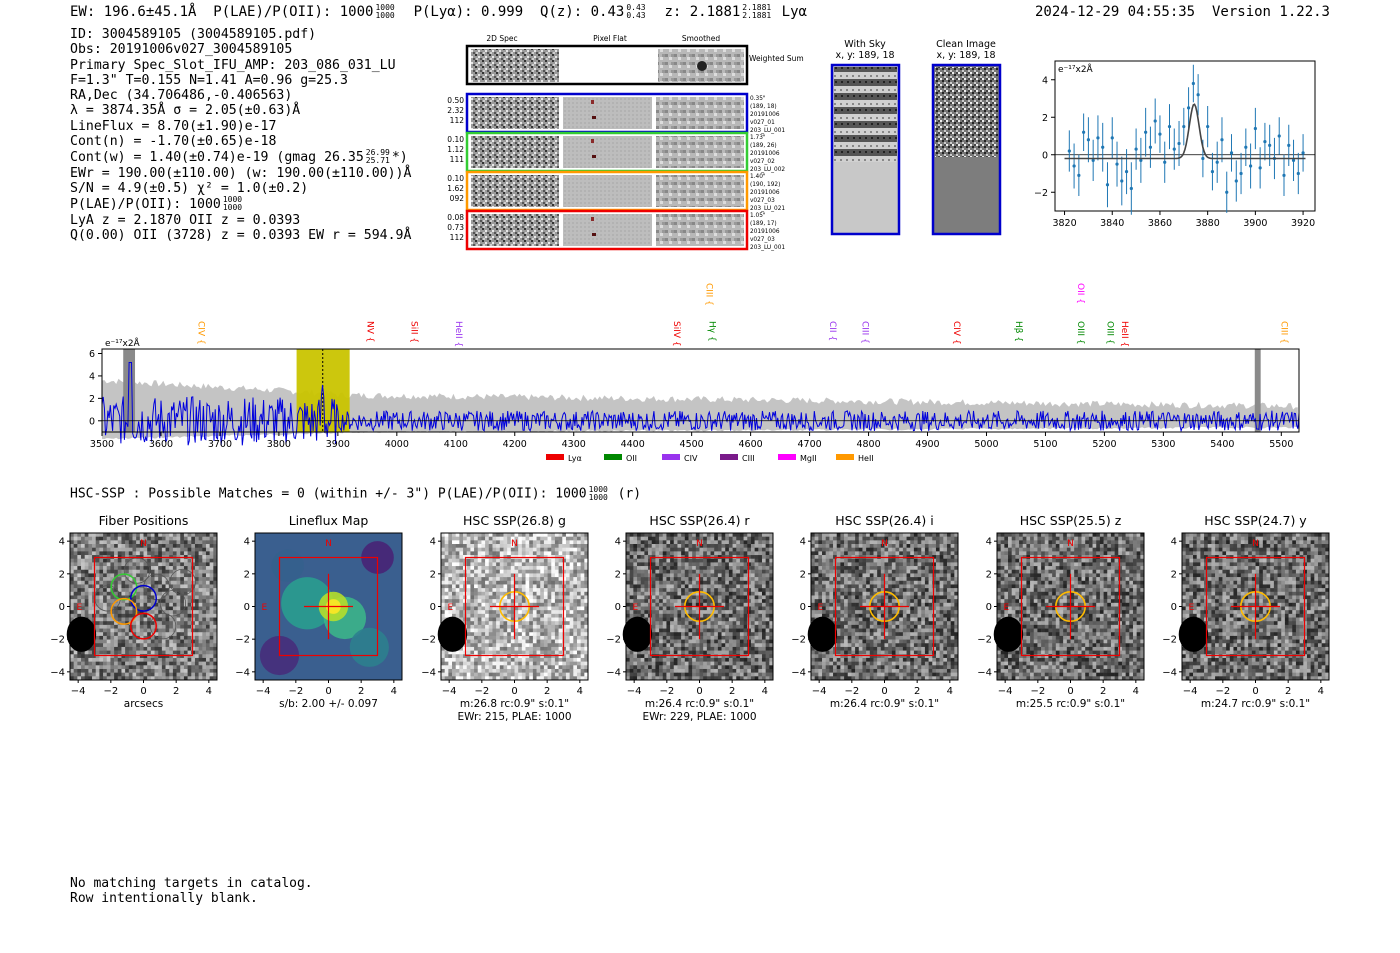 Image resolution: width=1400 pixels, height=953 pixels. Describe the element at coordinates (758, 177) in the screenshot. I see `row-right-label: 1.40"` at that location.